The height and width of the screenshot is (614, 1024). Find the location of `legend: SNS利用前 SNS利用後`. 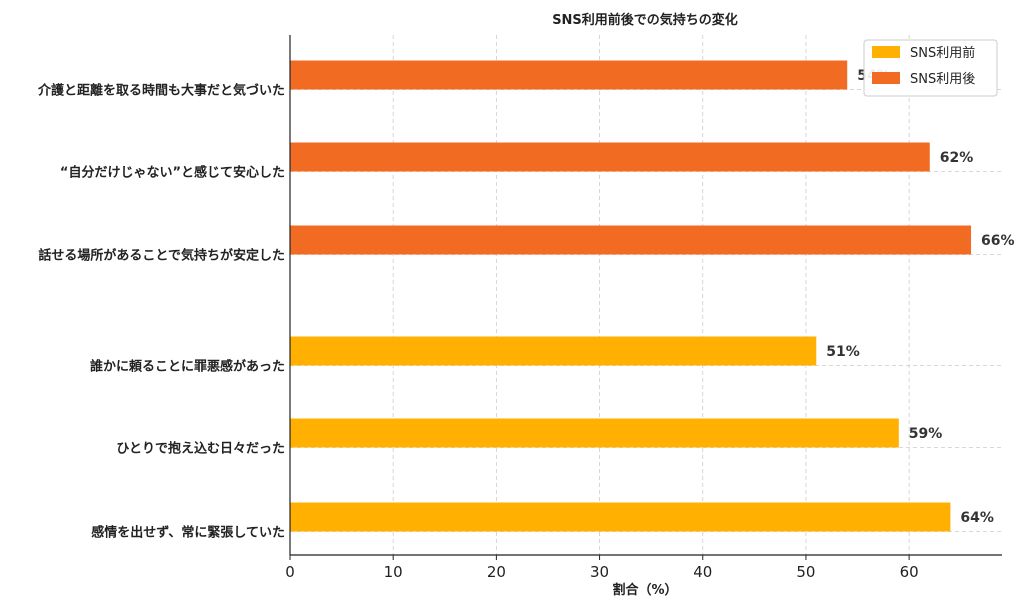

legend: SNS利用前 SNS利用後 is located at coordinates (930, 68).